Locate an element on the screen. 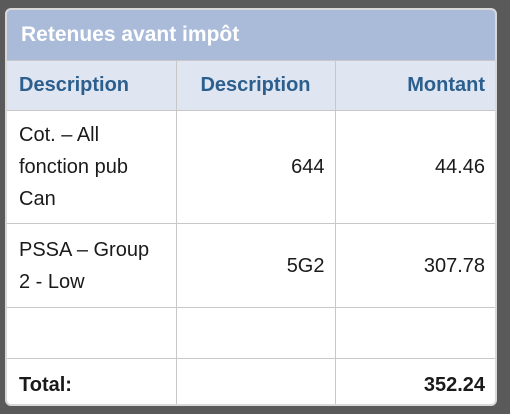  column-header-code: Description is located at coordinates (255, 85).